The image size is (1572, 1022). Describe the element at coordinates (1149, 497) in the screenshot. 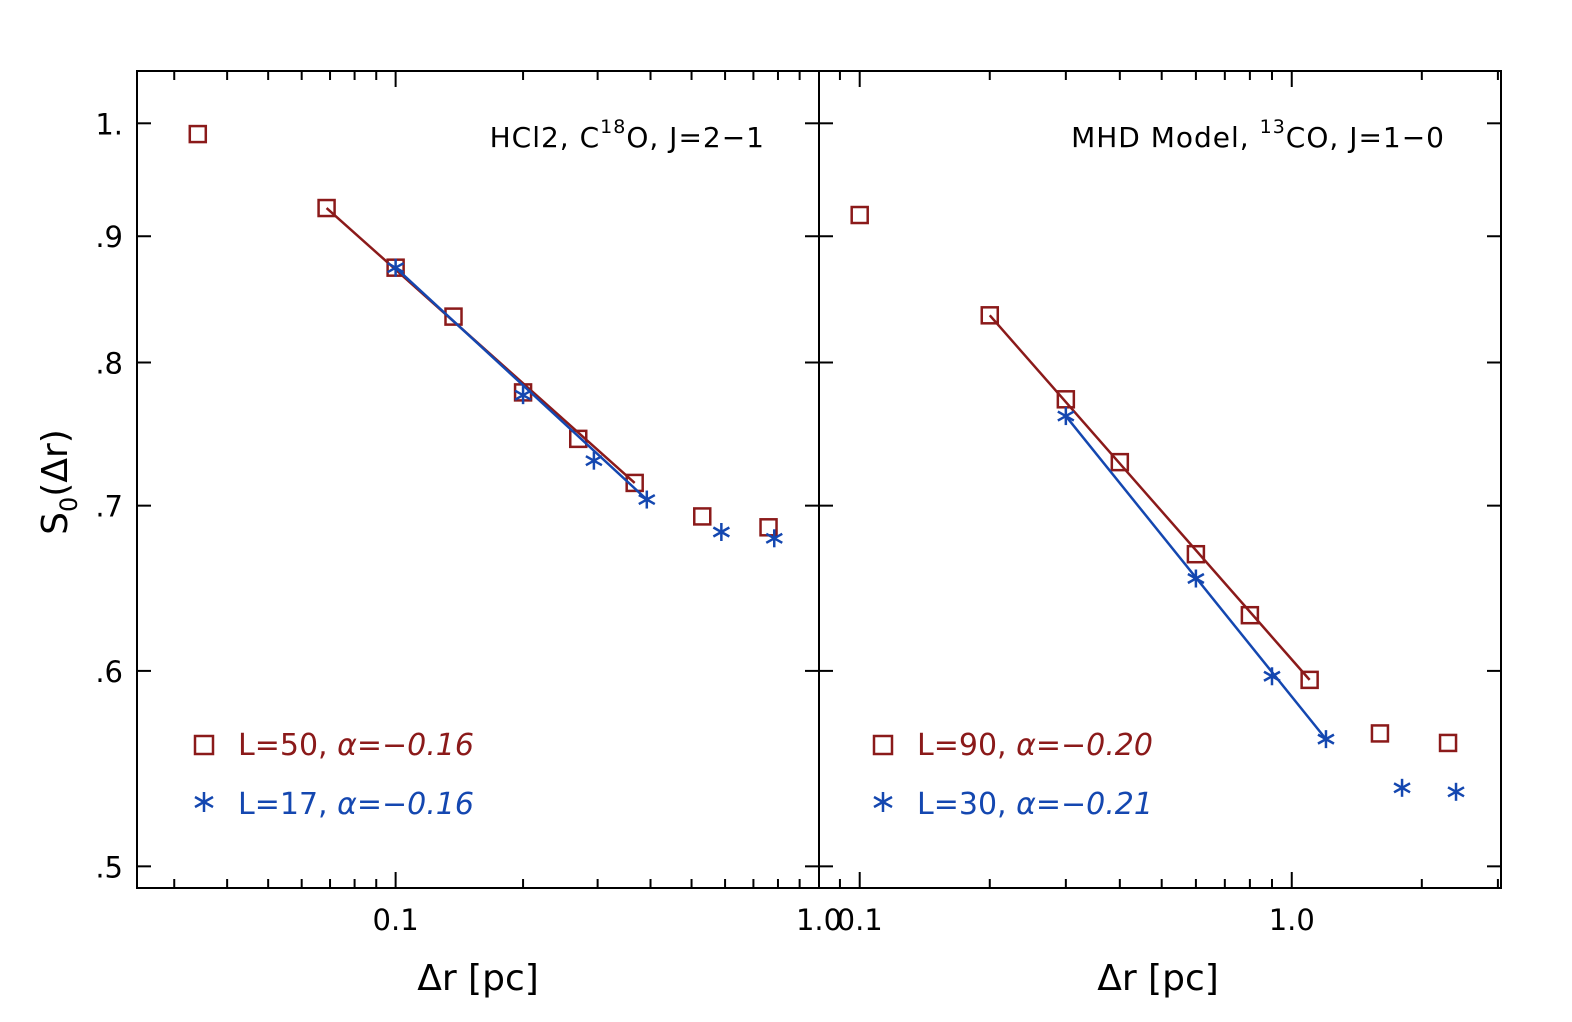

I see `fit-line-l90` at that location.